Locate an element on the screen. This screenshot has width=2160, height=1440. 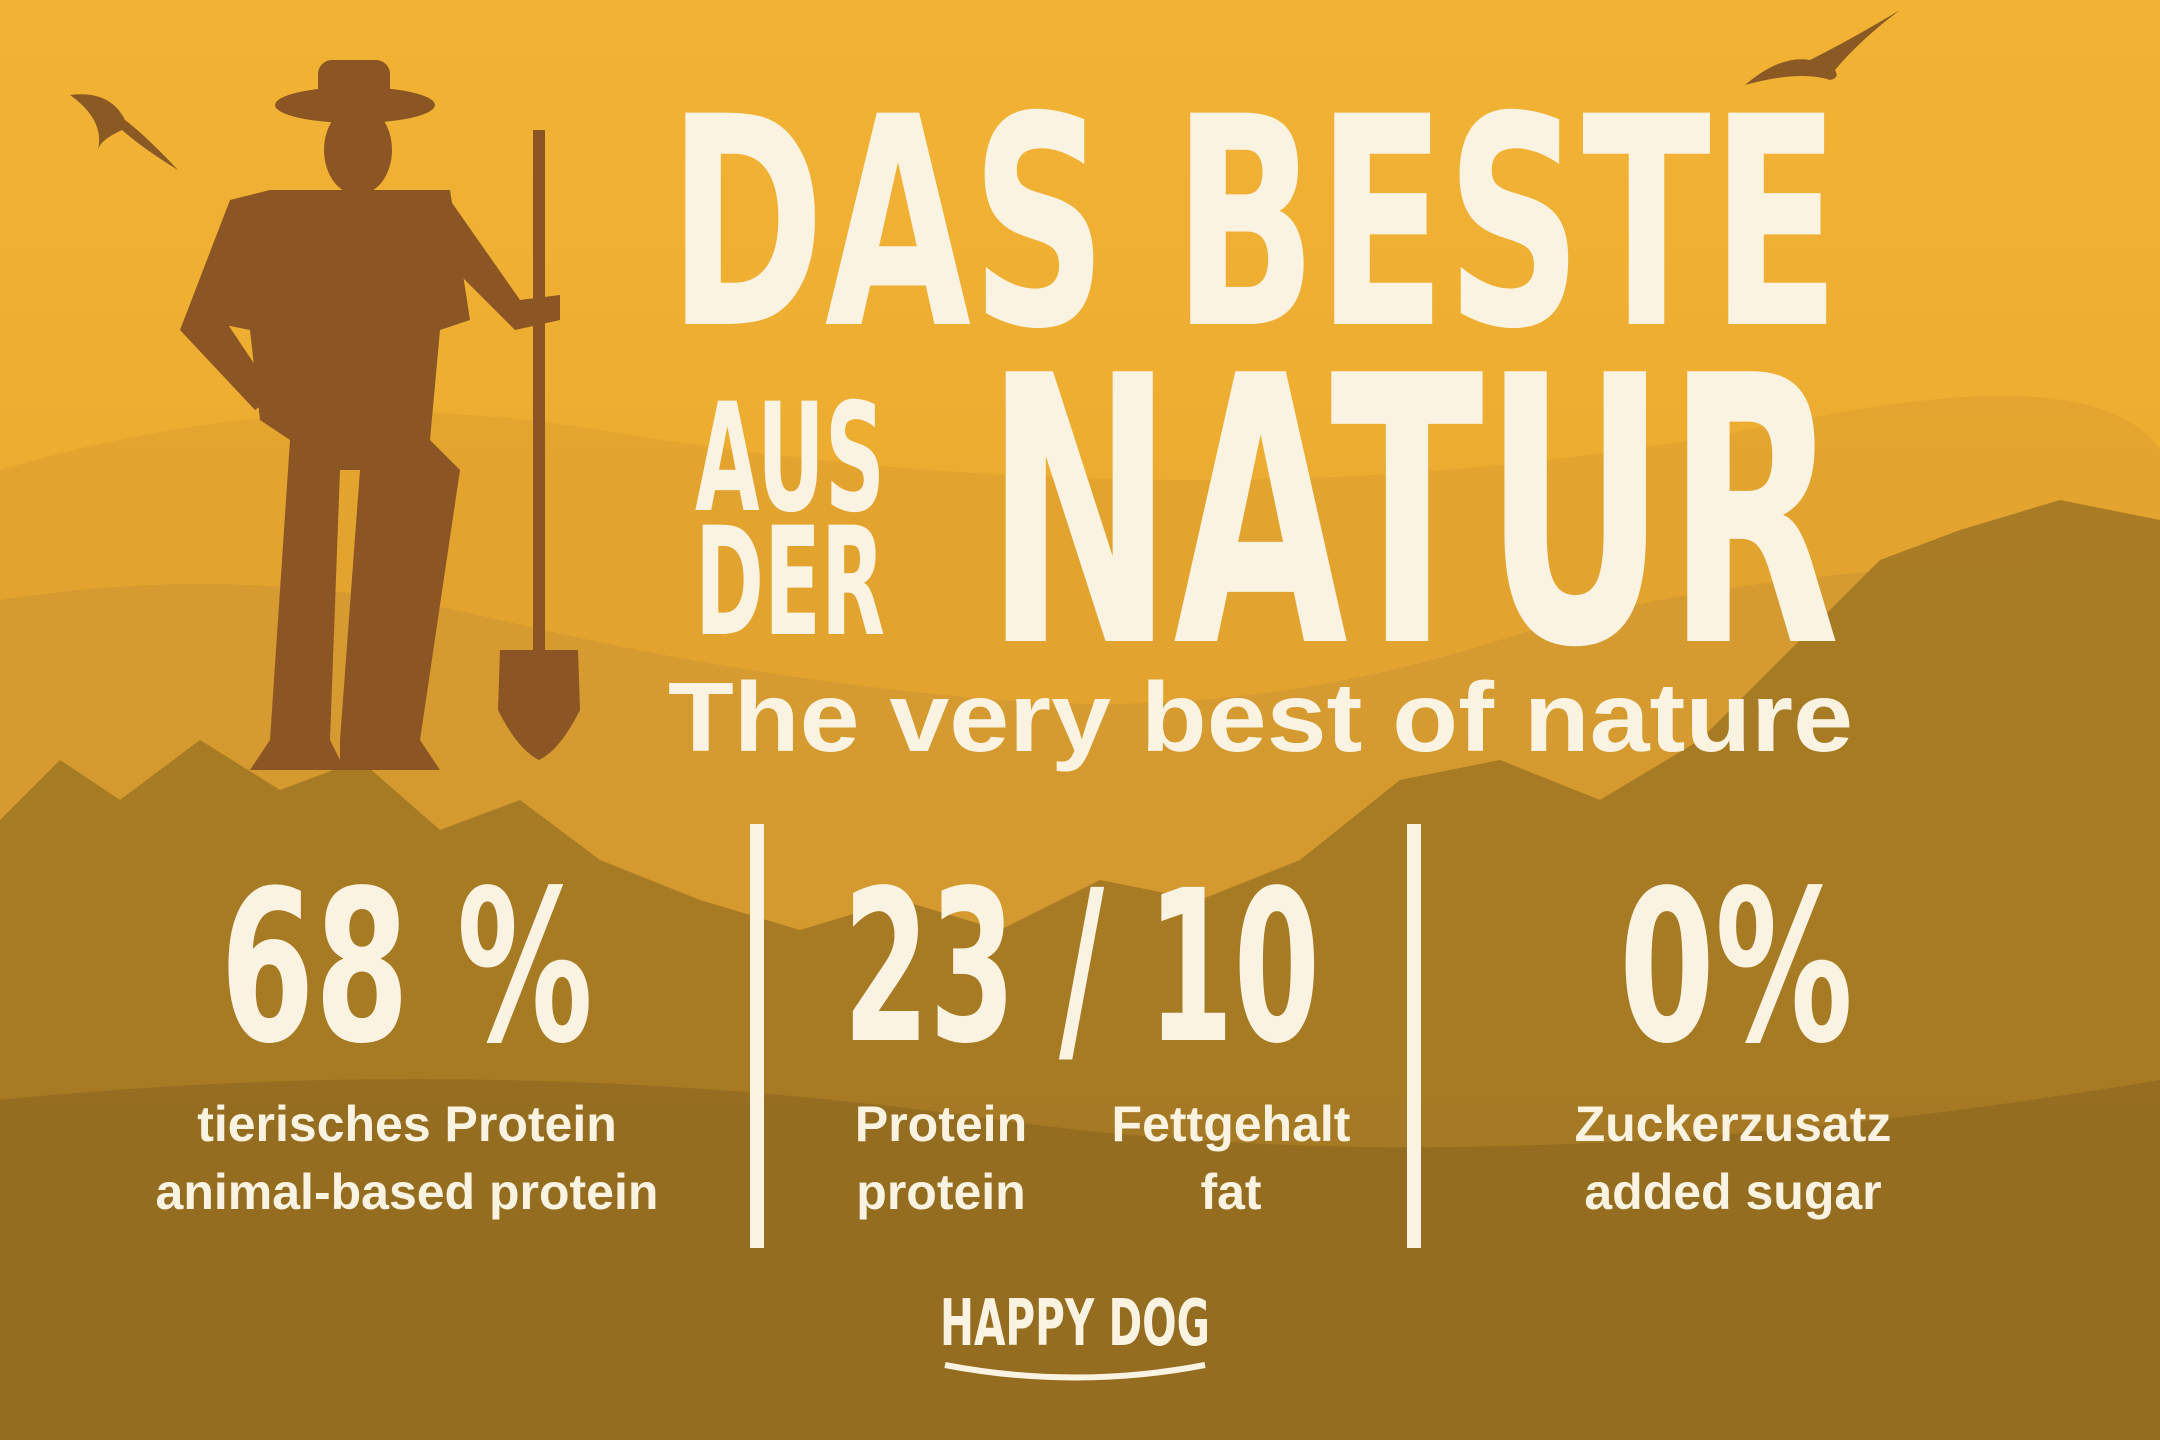
subtitle: The very best of nature is located at coordinates (1260, 717).